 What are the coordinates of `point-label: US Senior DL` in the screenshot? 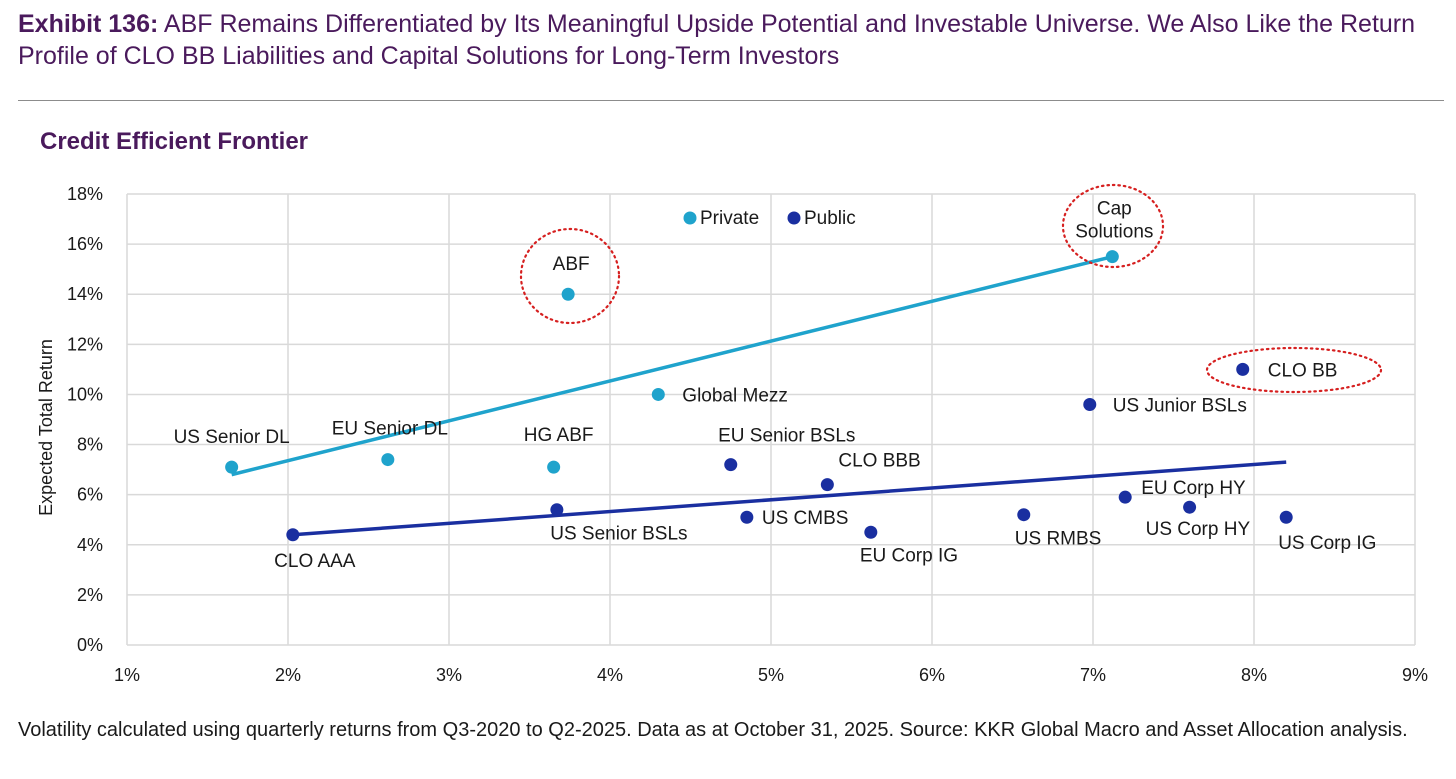 It's located at (232, 437).